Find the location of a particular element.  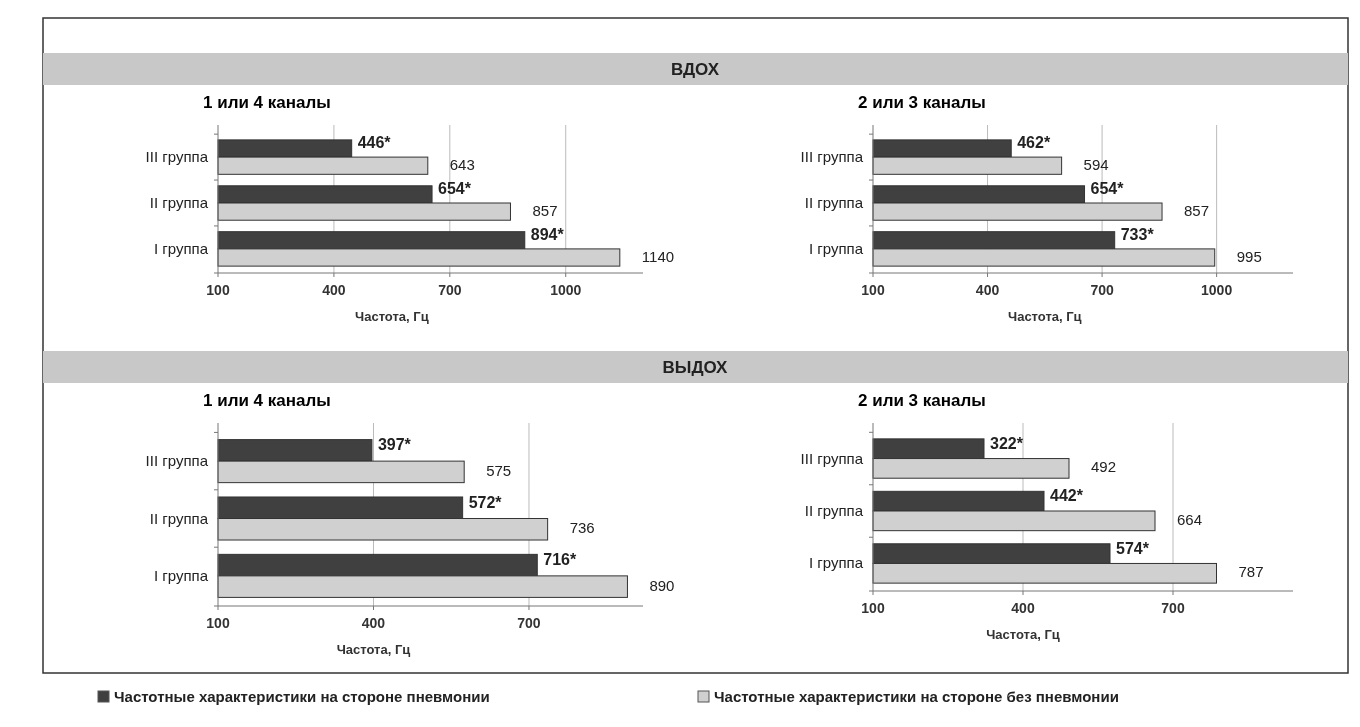

data-label: 574* is located at coordinates (1133, 548).